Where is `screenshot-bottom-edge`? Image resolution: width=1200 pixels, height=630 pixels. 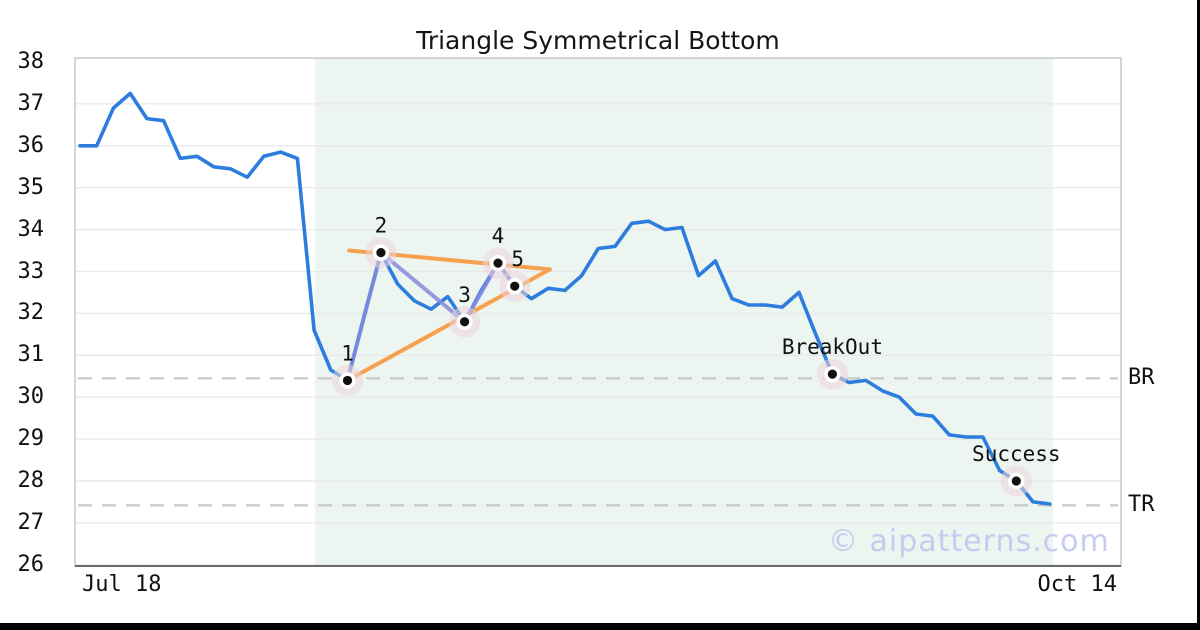 screenshot-bottom-edge is located at coordinates (600, 626).